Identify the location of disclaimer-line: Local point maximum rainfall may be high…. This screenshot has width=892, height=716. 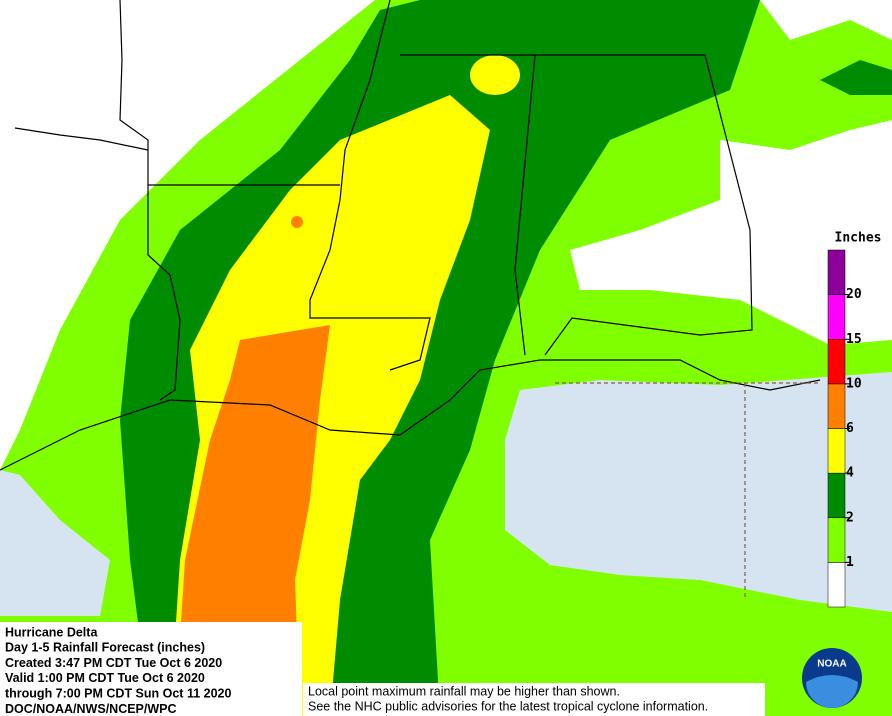
(464, 691).